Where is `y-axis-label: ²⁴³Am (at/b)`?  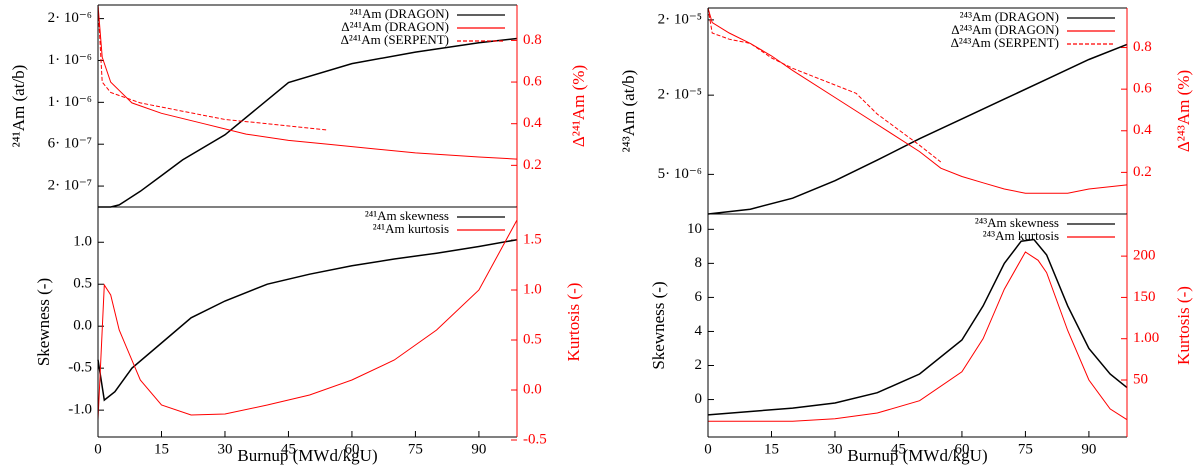
y-axis-label: ²⁴³Am (at/b) is located at coordinates (628, 111).